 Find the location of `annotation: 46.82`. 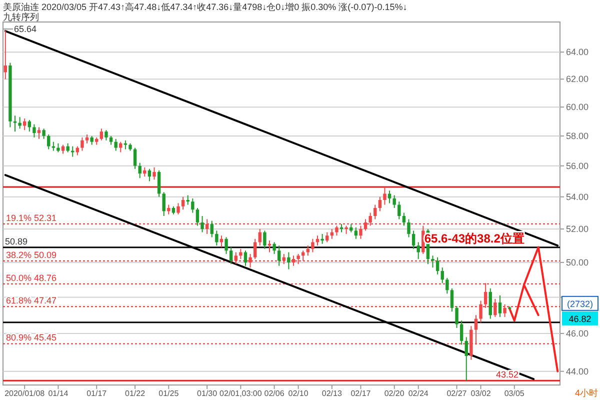

annotation: 46.82 is located at coordinates (580, 319).